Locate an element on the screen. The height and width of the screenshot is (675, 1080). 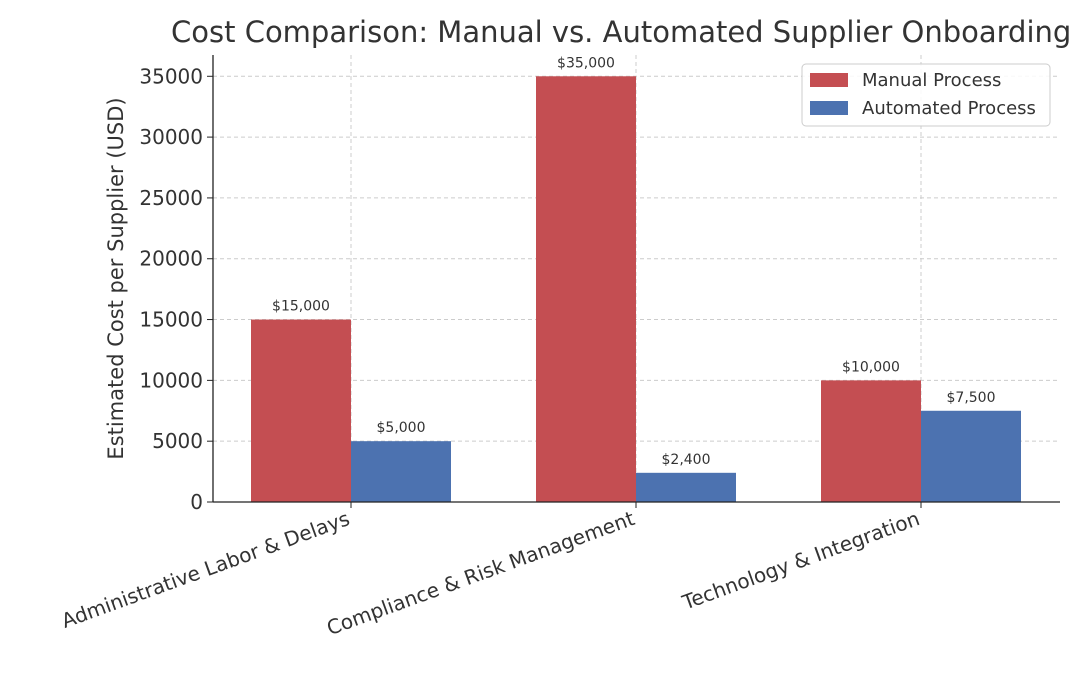
y-tick-label: 5000 is located at coordinates (177, 441).